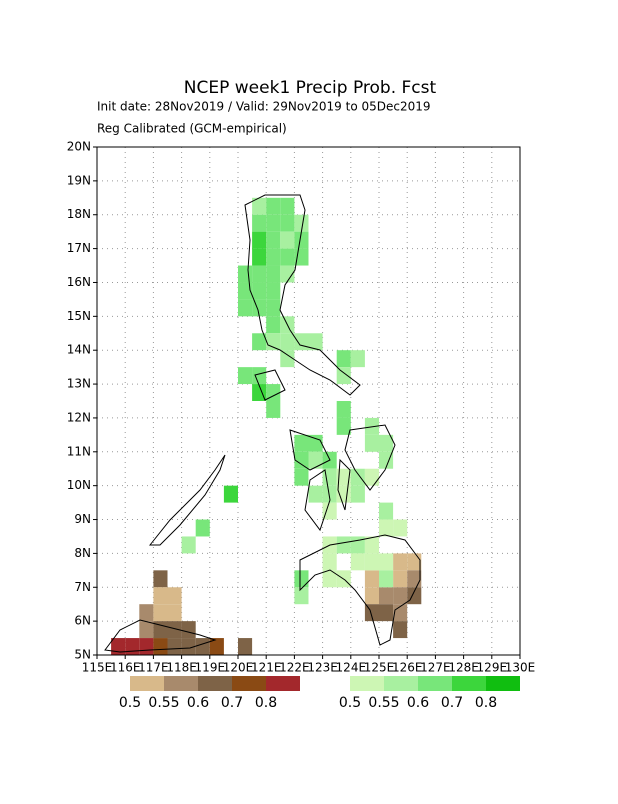 The image size is (618, 804). Describe the element at coordinates (407, 668) in the screenshot. I see `x-tick-label: 126E` at that location.